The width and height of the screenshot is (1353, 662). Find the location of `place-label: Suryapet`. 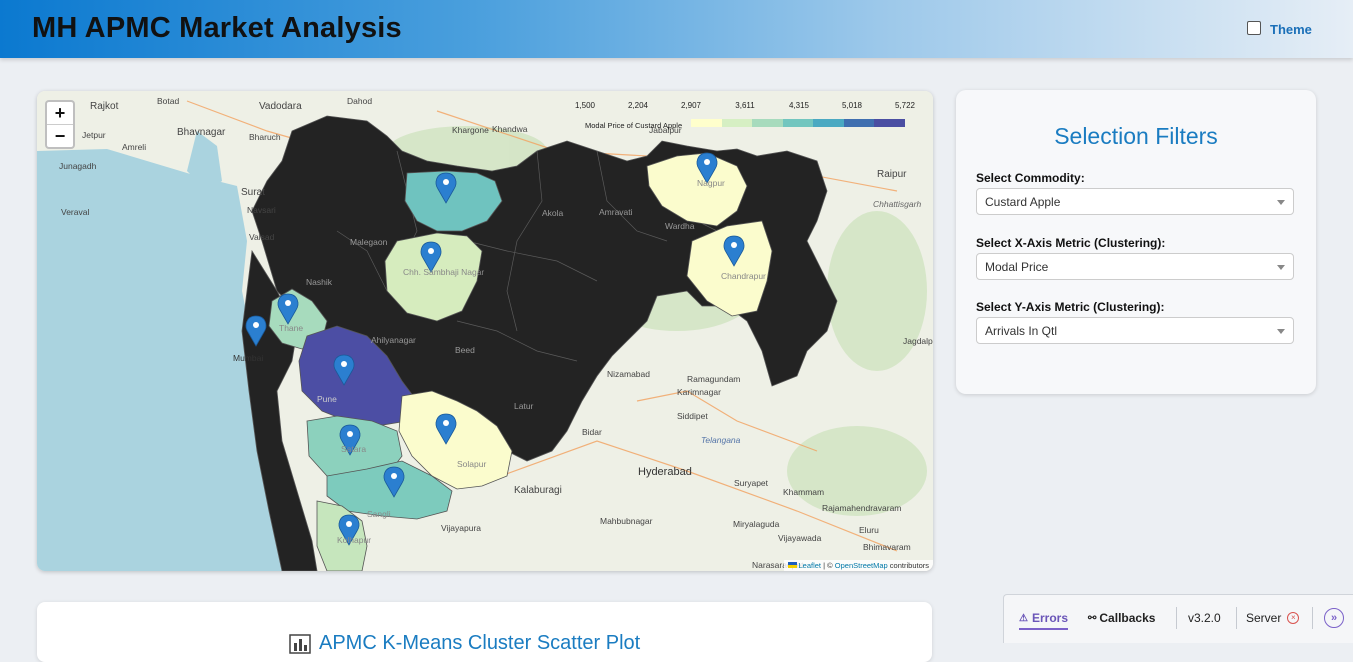

place-label: Suryapet is located at coordinates (751, 483).